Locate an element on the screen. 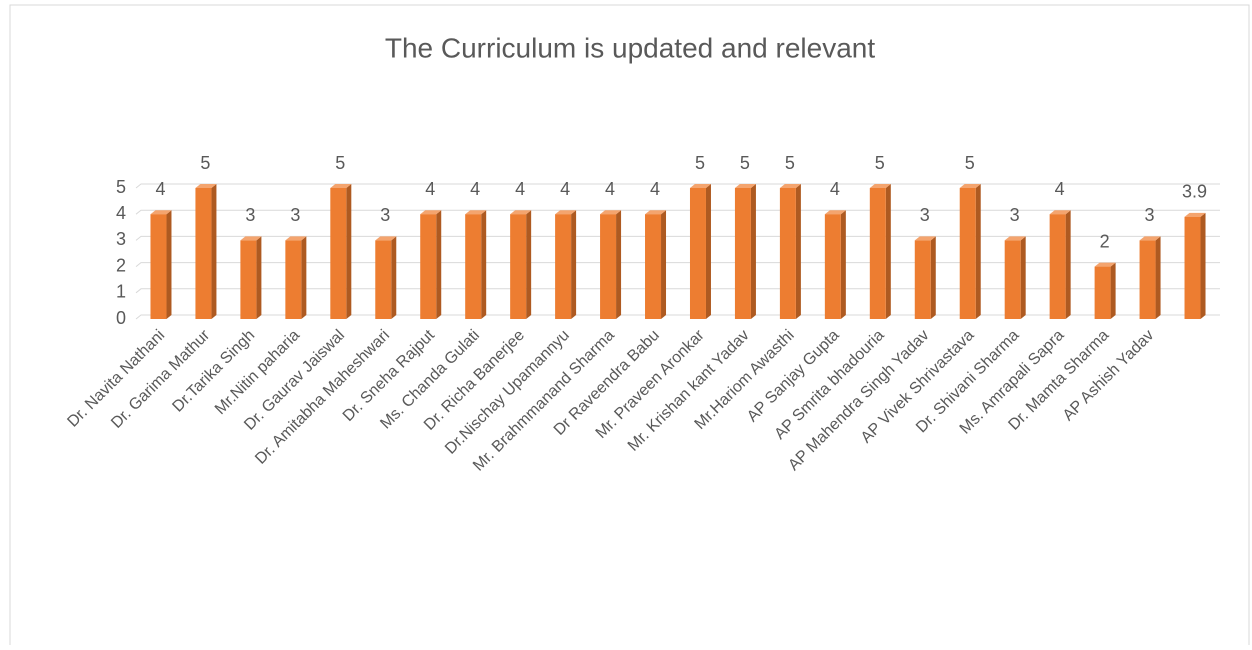 This screenshot has height=650, width=1252. y-tick-label: 1 is located at coordinates (121, 292).